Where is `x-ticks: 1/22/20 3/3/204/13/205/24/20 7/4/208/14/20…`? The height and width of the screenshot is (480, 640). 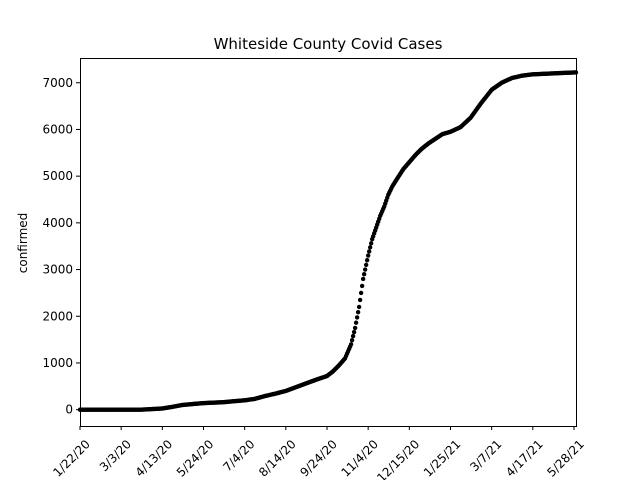 x-ticks: 1/22/20 3/3/204/13/205/24/20 7/4/208/14/20… is located at coordinates (318, 453).